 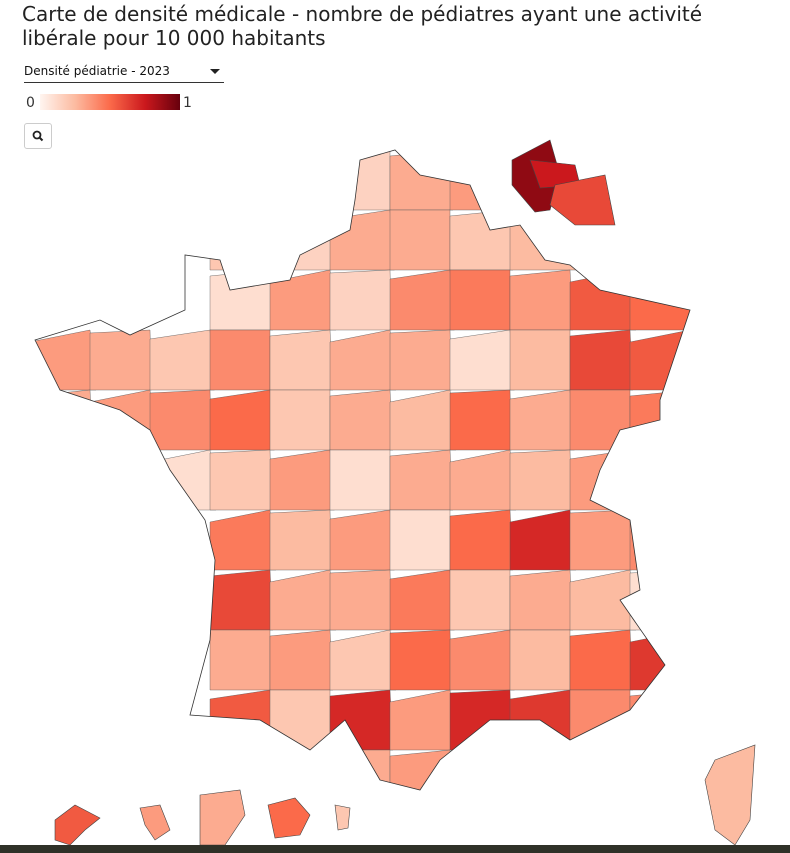 What do you see at coordinates (110, 102) in the screenshot?
I see `legend-gradient` at bounding box center [110, 102].